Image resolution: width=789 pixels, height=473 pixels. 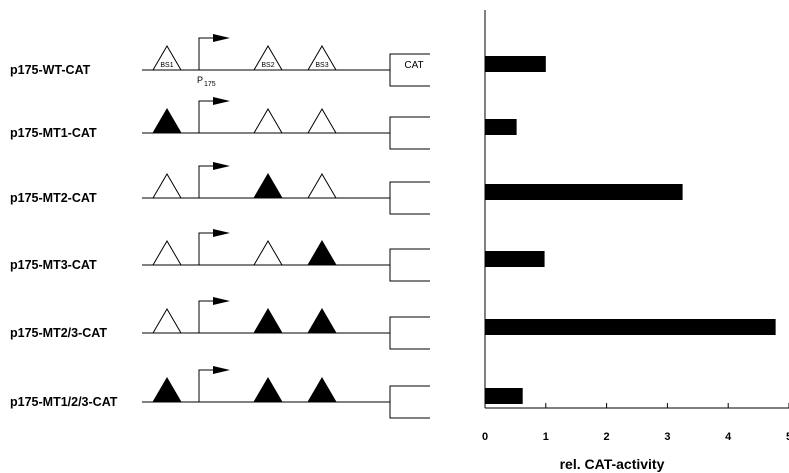 What do you see at coordinates (267, 65) in the screenshot?
I see `site-label: BS2` at bounding box center [267, 65].